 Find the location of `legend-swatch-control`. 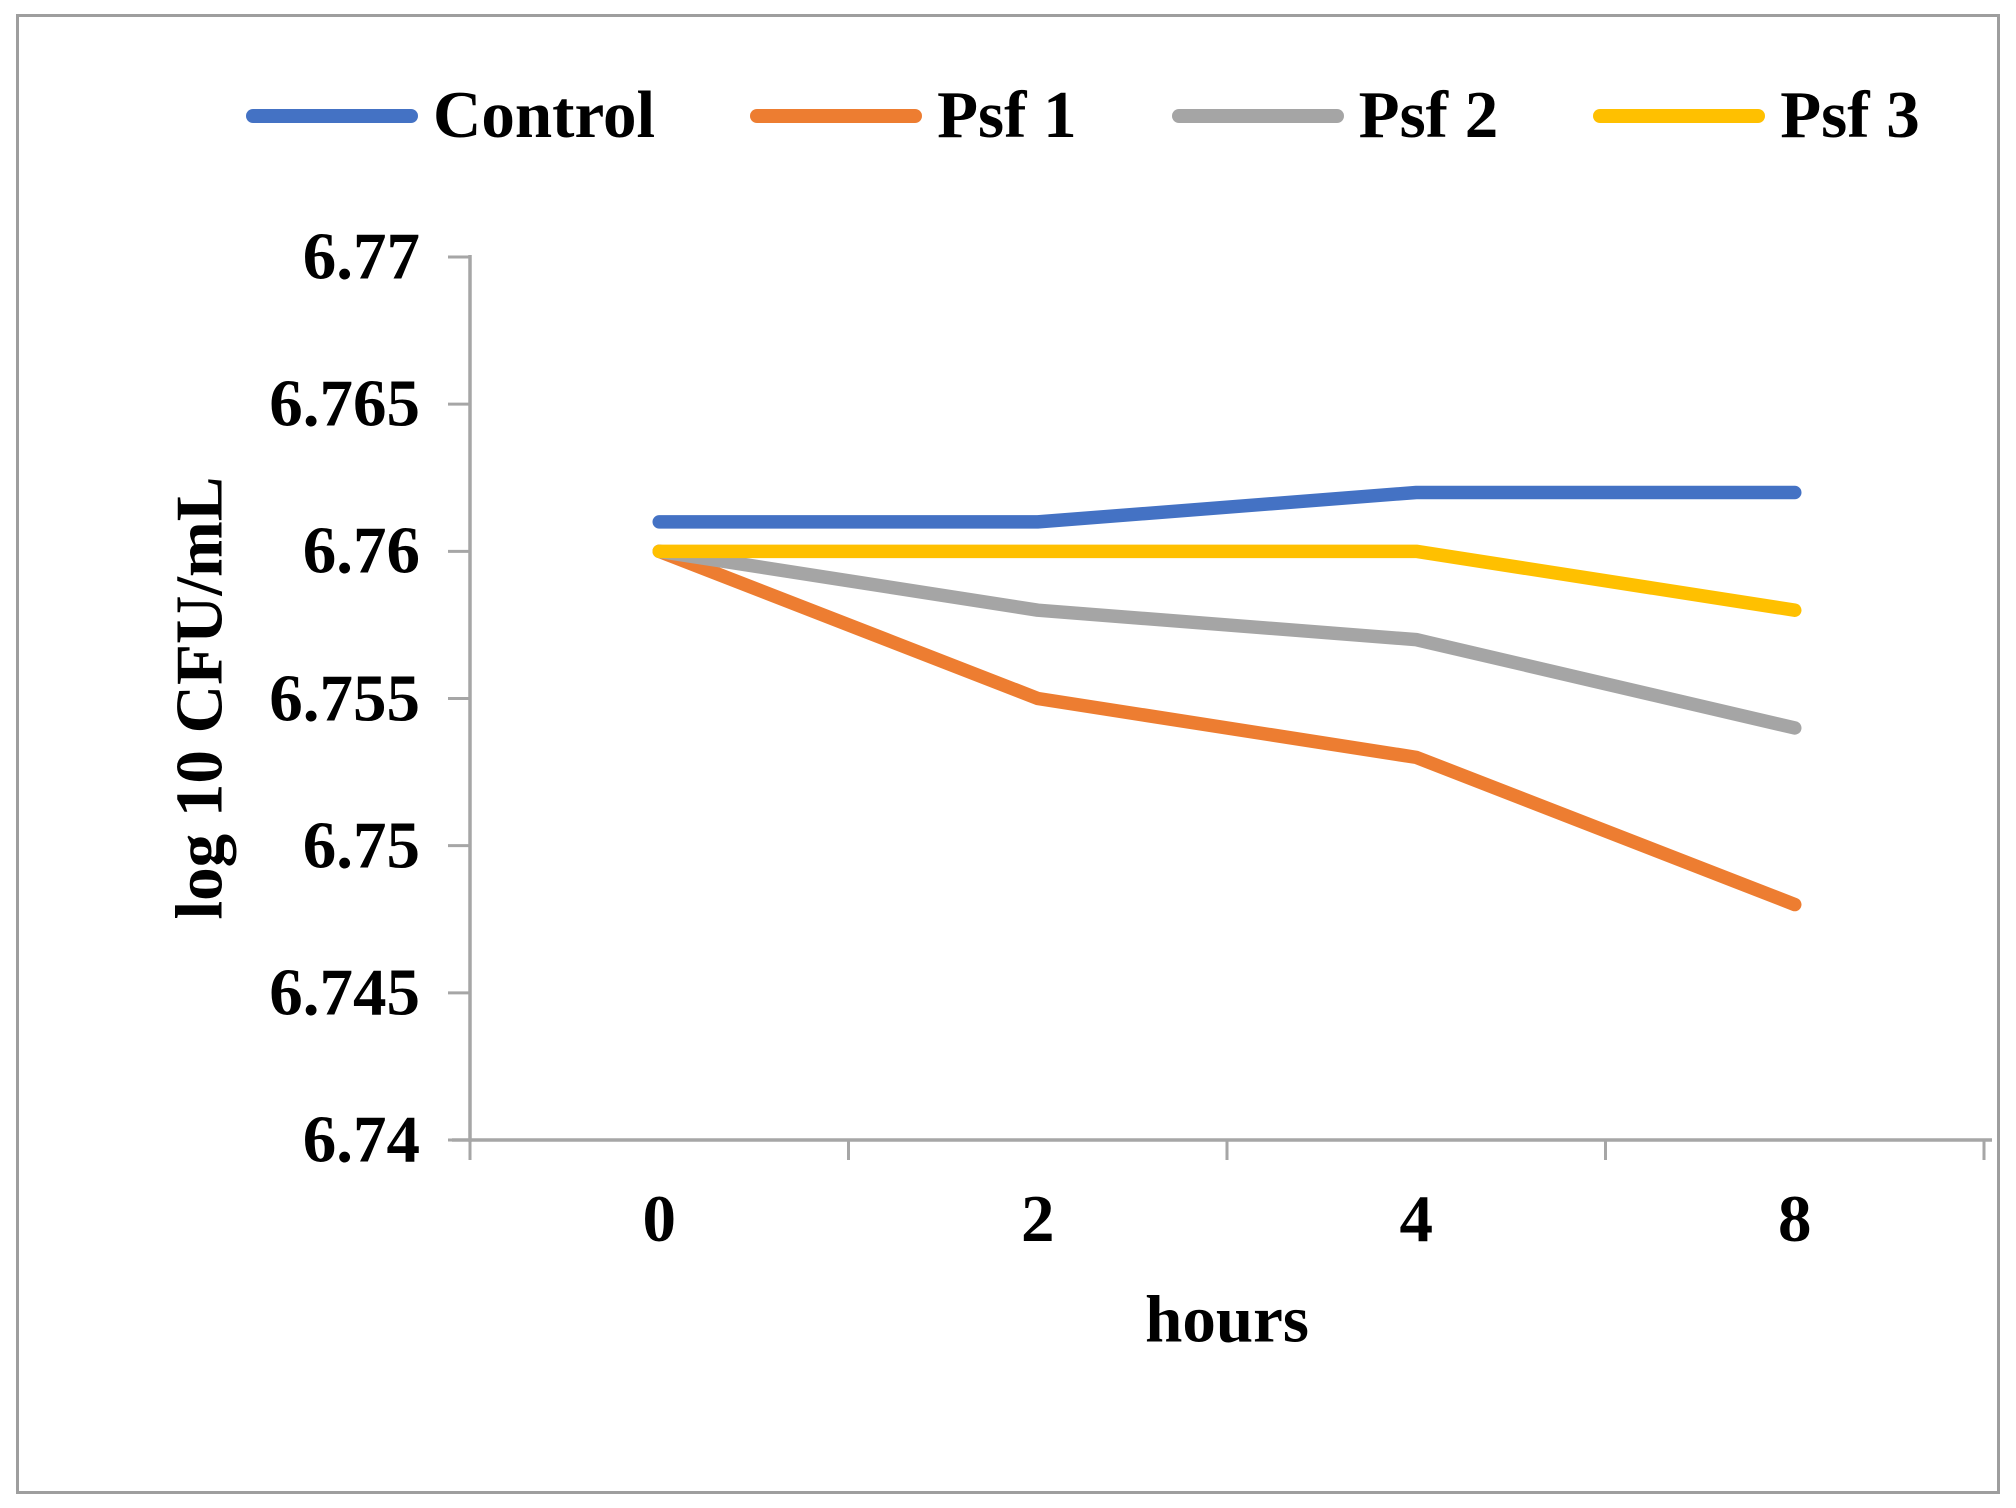

legend-swatch-control is located at coordinates (332, 115).